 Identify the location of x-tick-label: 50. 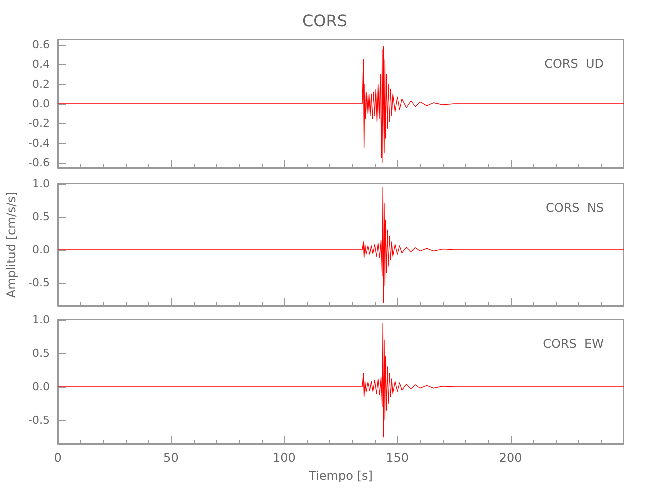
(171, 458).